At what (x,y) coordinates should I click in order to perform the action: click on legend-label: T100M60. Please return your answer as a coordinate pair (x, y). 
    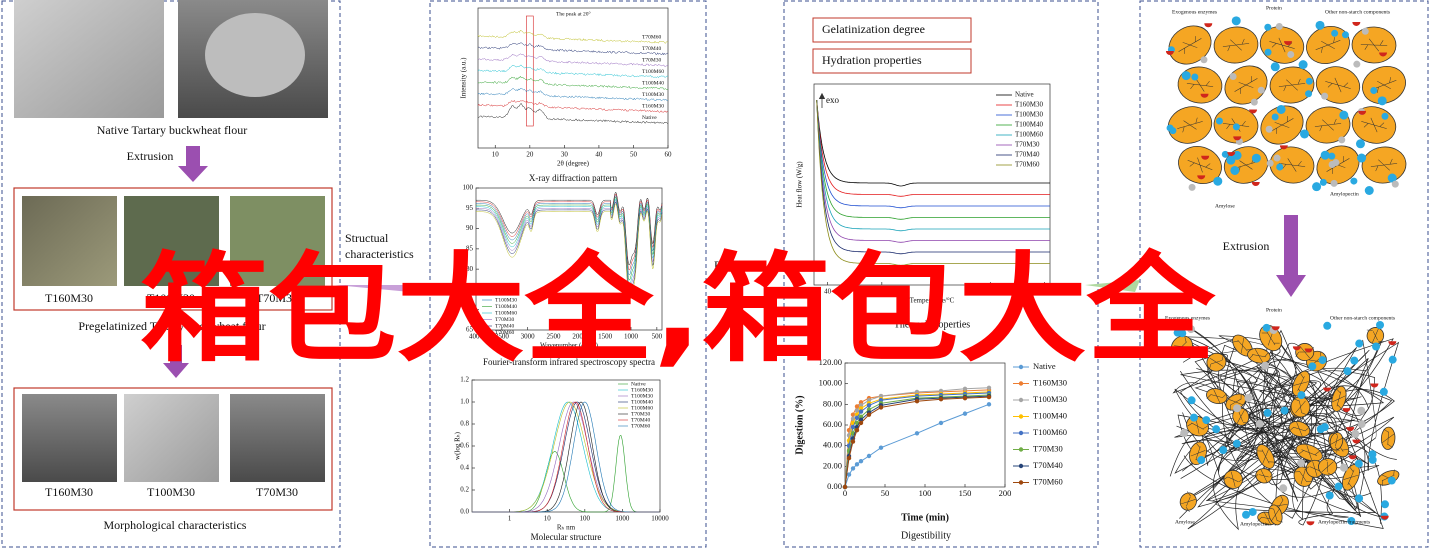
    Looking at the image, I should click on (1029, 135).